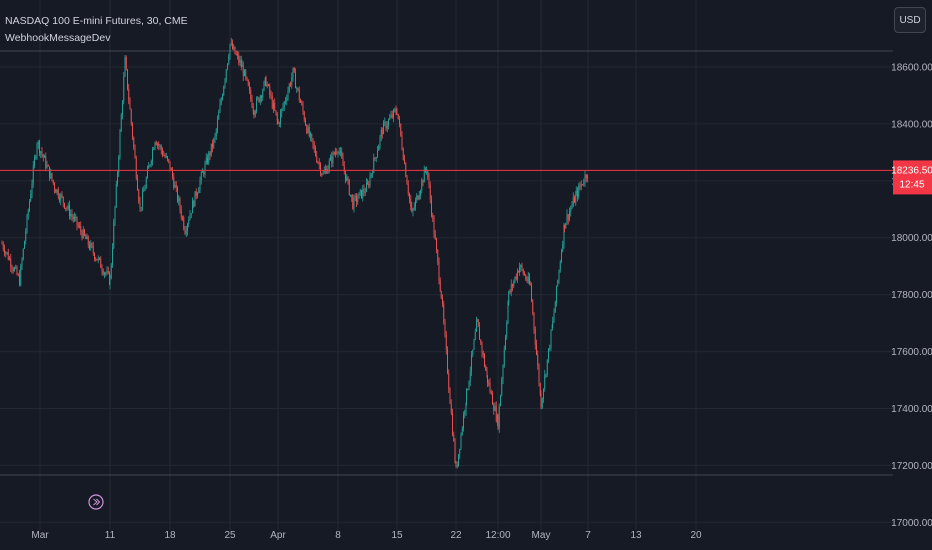 The image size is (932, 550). Describe the element at coordinates (911, 295) in the screenshot. I see `y-tick-label: 17800.00` at that location.